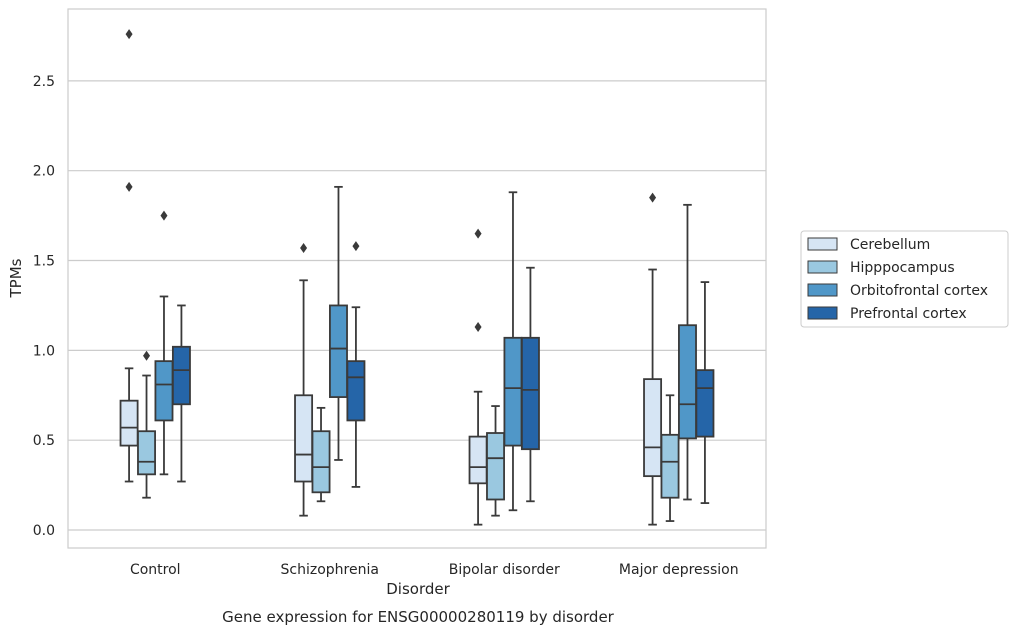 This screenshot has width=1018, height=634. What do you see at coordinates (679, 570) in the screenshot?
I see `x-tick-label: Major depression` at bounding box center [679, 570].